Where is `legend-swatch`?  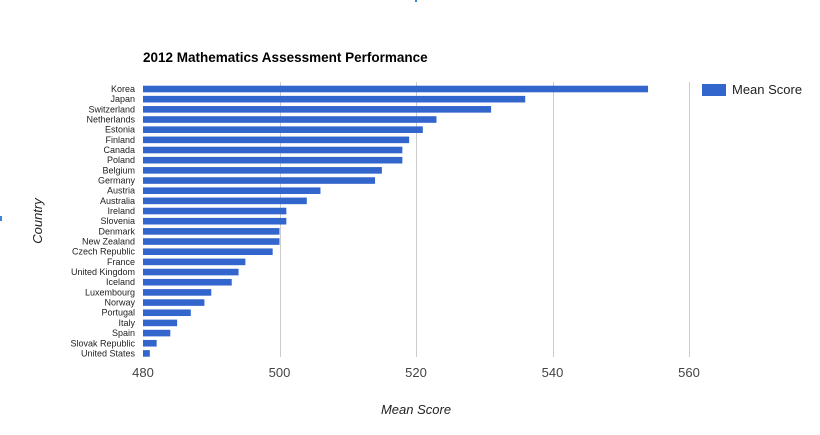 legend-swatch is located at coordinates (714, 89).